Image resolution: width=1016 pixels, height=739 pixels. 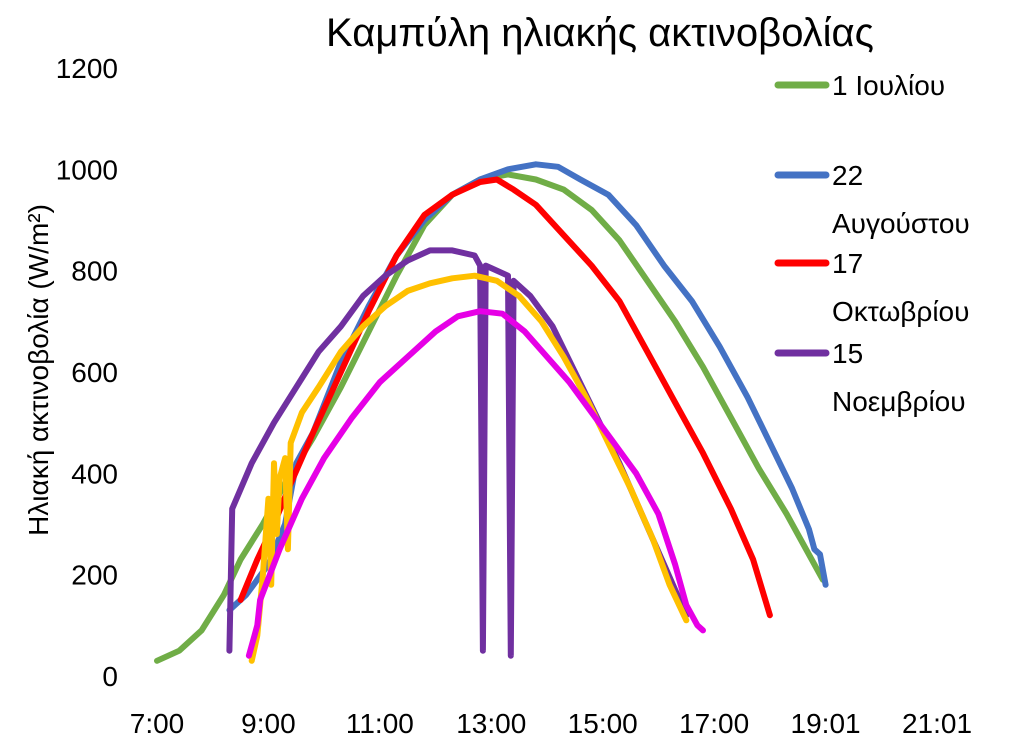 What do you see at coordinates (94, 372) in the screenshot?
I see `y-tick-label: 600` at bounding box center [94, 372].